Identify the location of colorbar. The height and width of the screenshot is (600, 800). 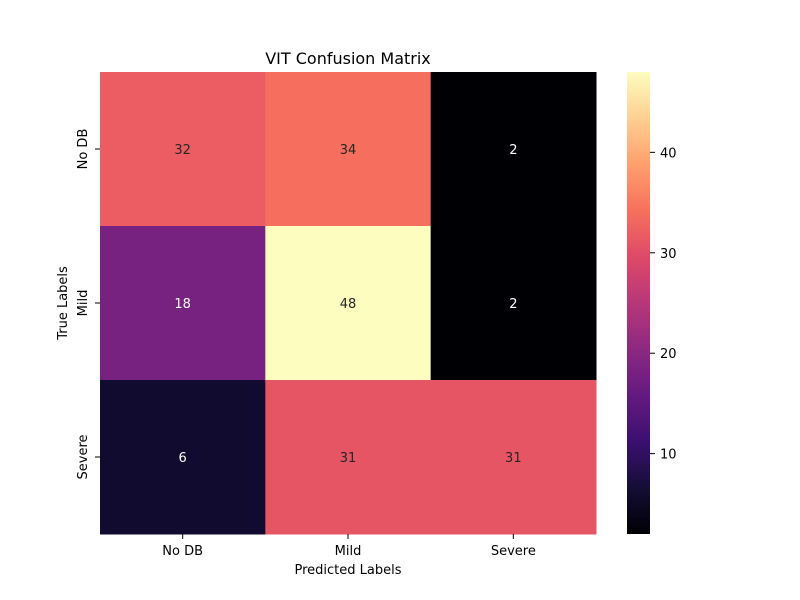
(638, 303).